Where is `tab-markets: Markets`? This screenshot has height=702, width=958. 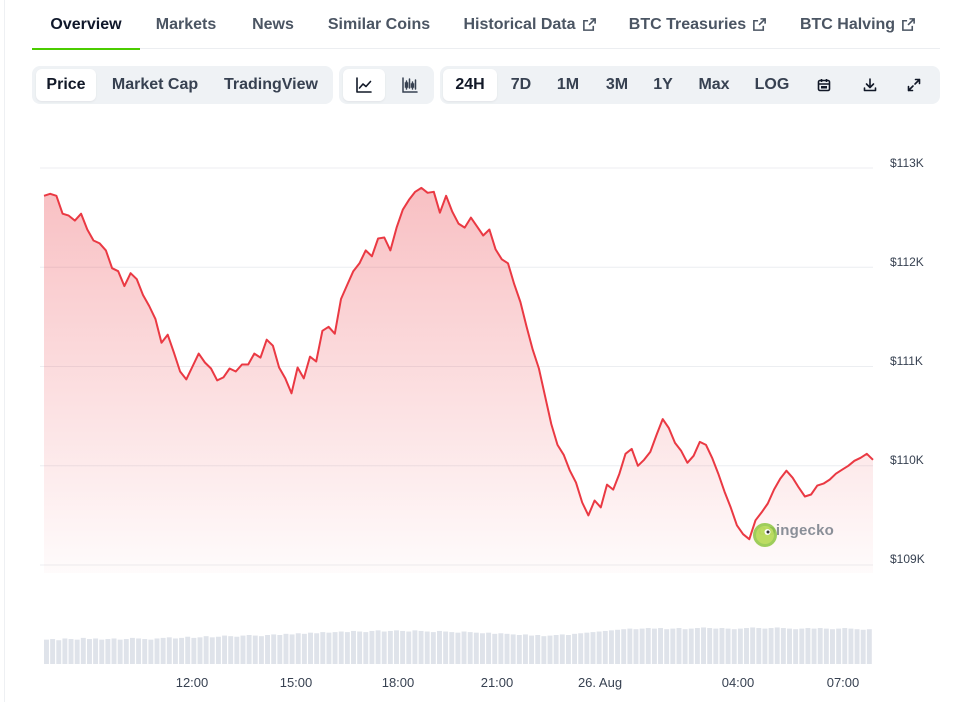 tab-markets: Markets is located at coordinates (186, 24).